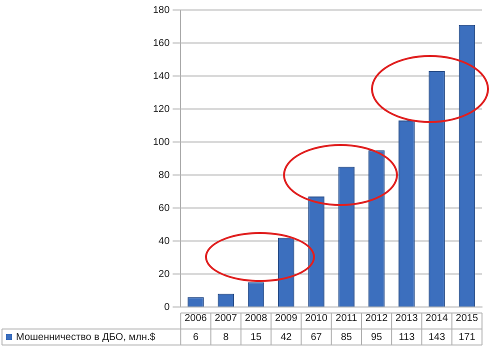 This screenshot has height=349, width=490. I want to click on data-label: 67, so click(316, 337).